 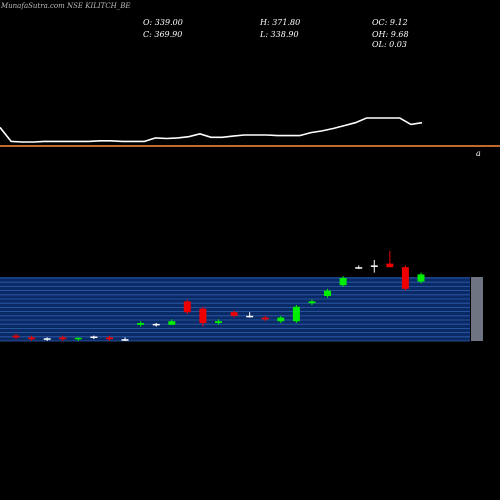 What do you see at coordinates (163, 22) in the screenshot?
I see `open-value: O: 339.00` at bounding box center [163, 22].